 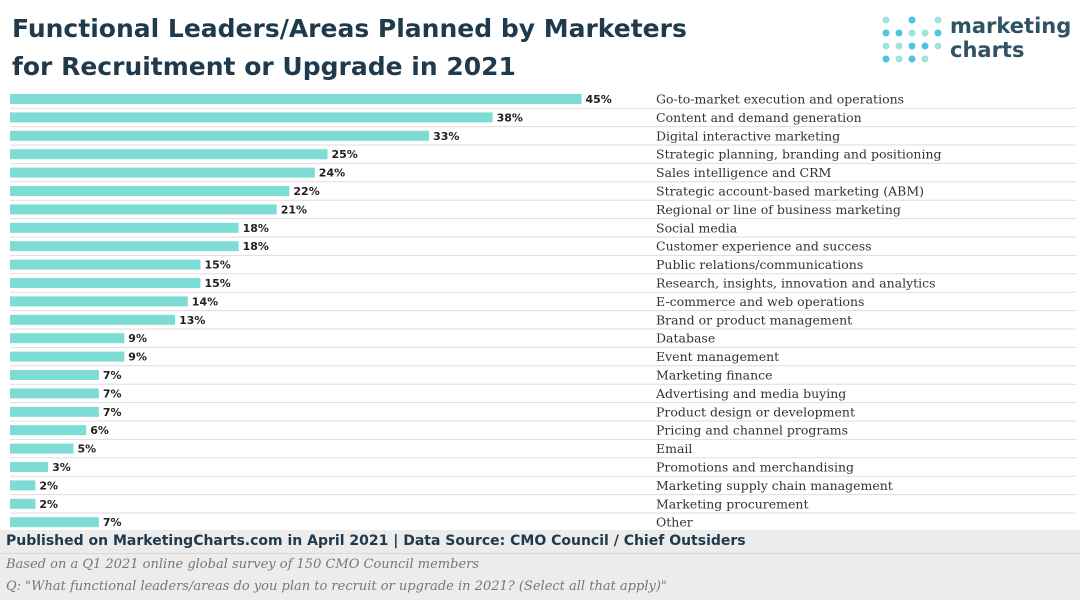 I want to click on marketingcharts-logo: marketing charts, so click(x=977, y=40).